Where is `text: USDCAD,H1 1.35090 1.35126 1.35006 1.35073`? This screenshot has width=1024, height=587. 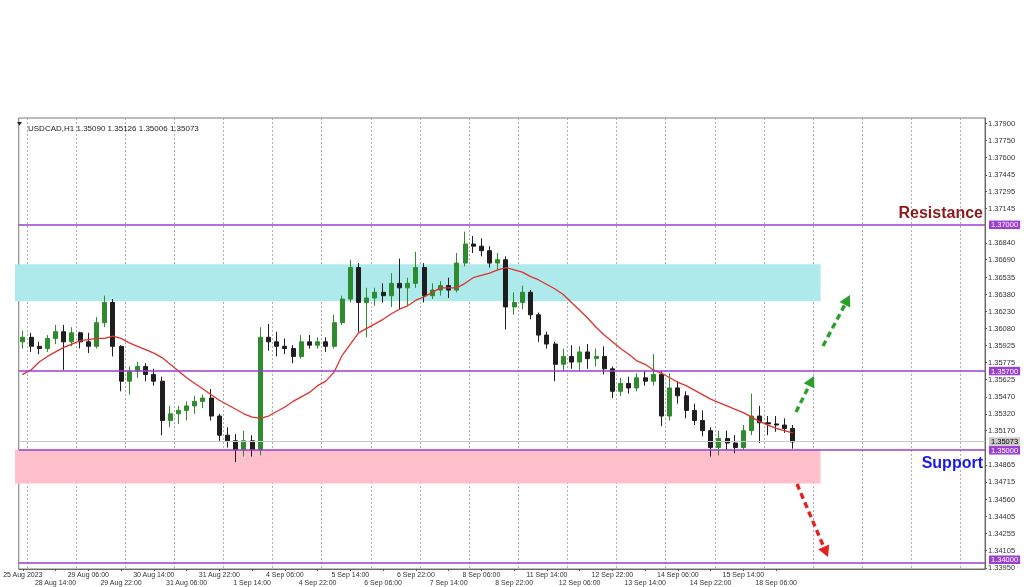 text: USDCAD,H1 1.35090 1.35126 1.35006 1.35073 is located at coordinates (114, 128).